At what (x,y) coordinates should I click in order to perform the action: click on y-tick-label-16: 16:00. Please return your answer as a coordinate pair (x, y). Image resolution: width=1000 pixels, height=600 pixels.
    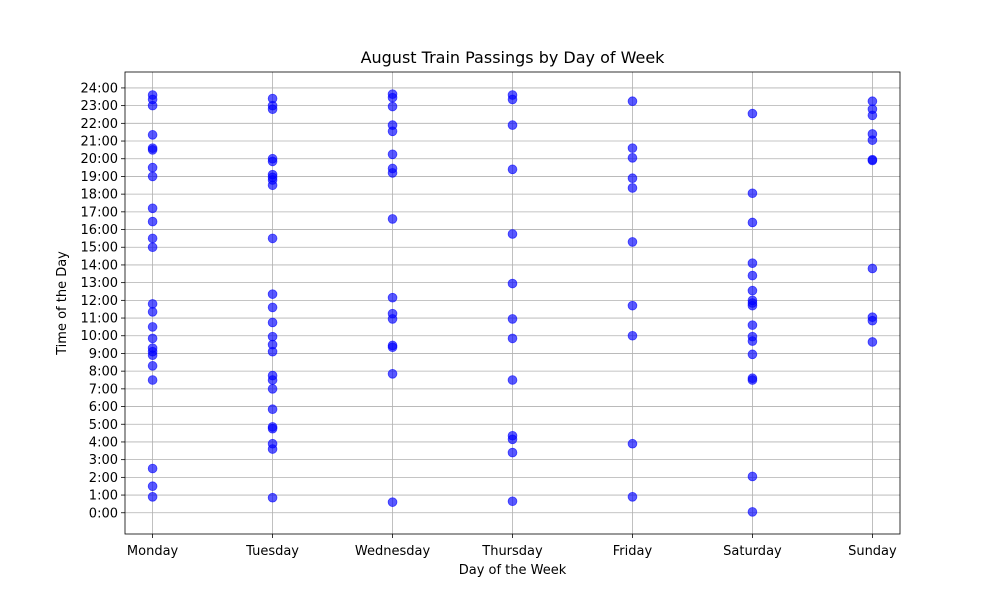
    Looking at the image, I should click on (99, 230).